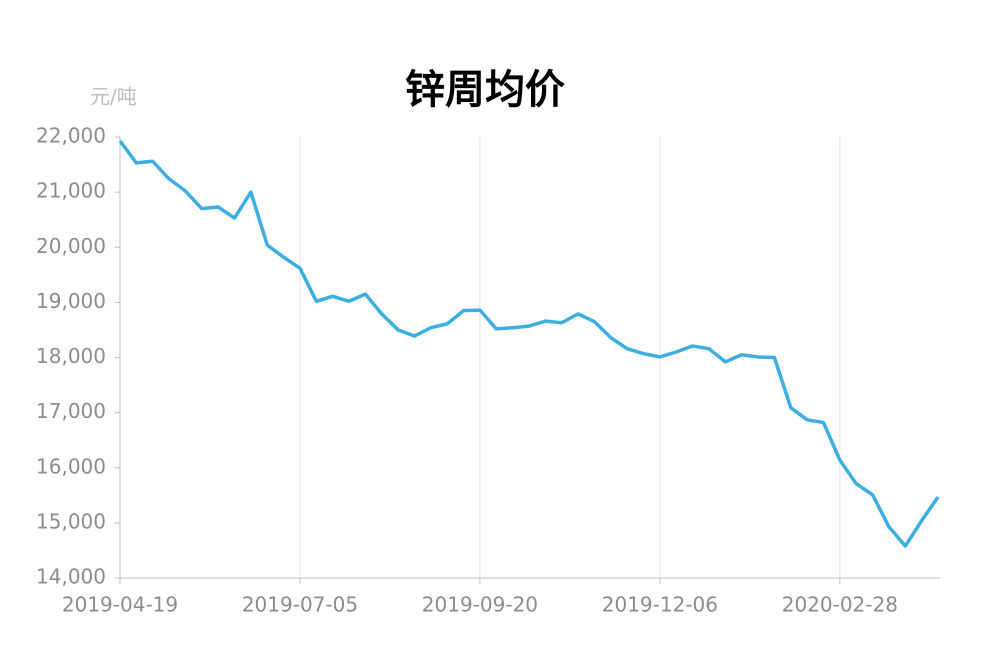  I want to click on y-tick-label: 14,000, so click(71, 577).